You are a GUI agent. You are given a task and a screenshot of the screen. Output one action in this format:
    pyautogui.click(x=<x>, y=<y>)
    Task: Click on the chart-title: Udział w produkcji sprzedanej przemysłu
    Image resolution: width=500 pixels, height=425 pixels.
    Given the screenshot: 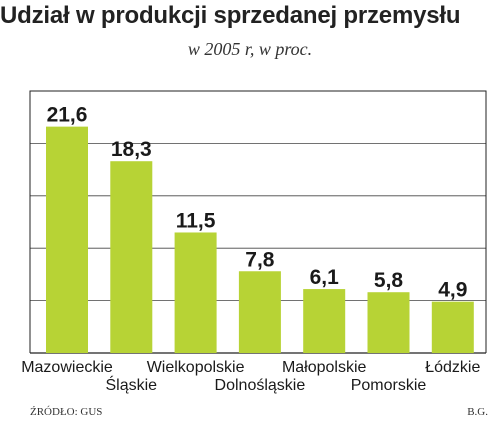 What is the action you would take?
    pyautogui.click(x=230, y=15)
    